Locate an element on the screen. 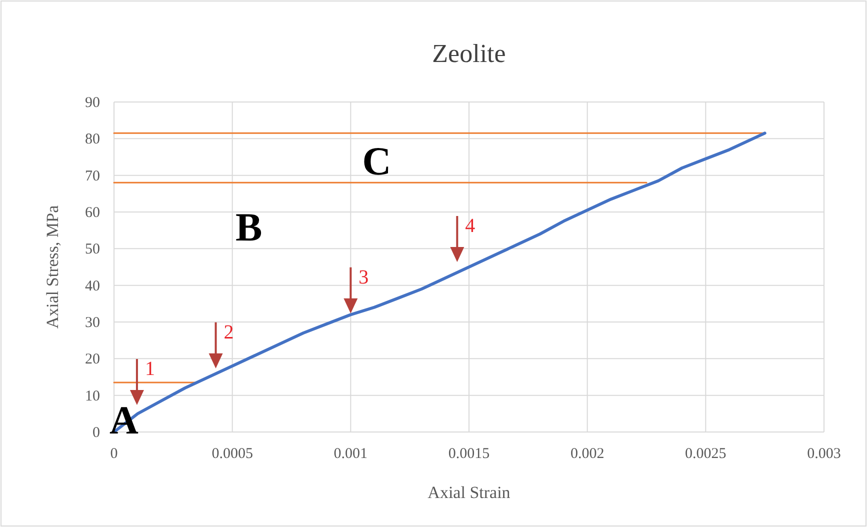 This screenshot has width=867, height=527. y-tick-label: 80 is located at coordinates (92, 140).